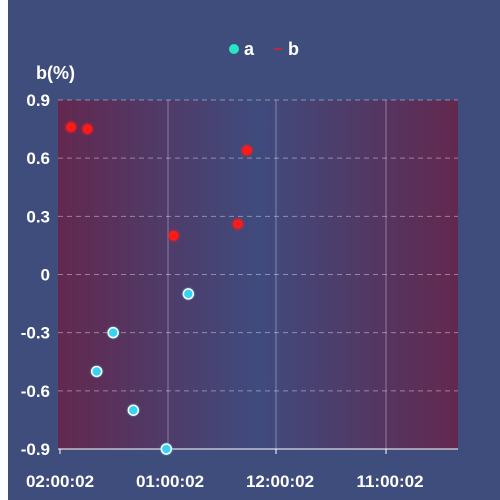 The height and width of the screenshot is (500, 500). Describe the element at coordinates (142, 371) in the screenshot. I see `series-a` at that location.